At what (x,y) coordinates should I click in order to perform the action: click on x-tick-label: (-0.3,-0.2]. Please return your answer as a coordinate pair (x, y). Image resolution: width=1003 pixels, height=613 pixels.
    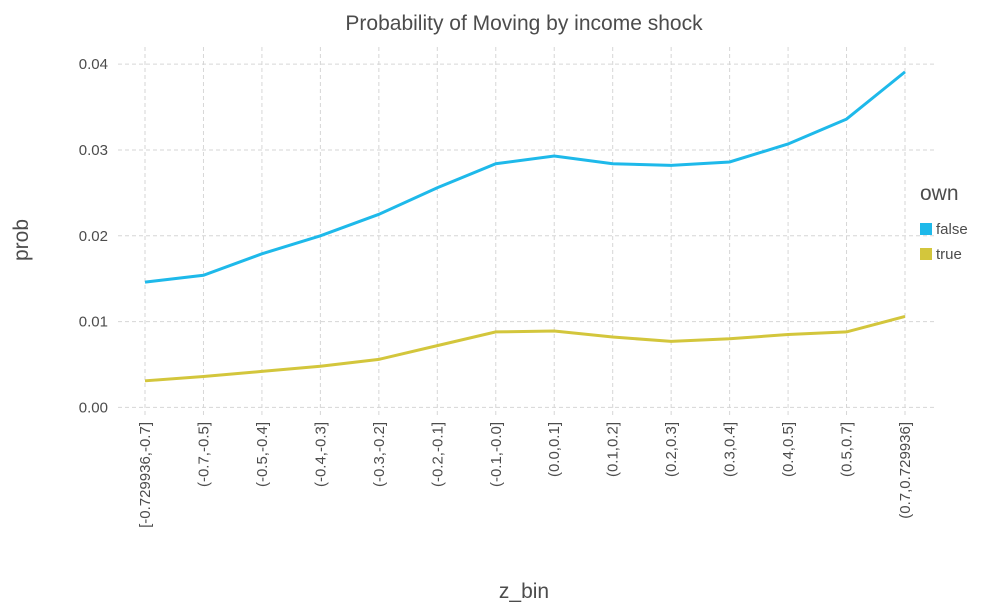
    Looking at the image, I should click on (379, 454).